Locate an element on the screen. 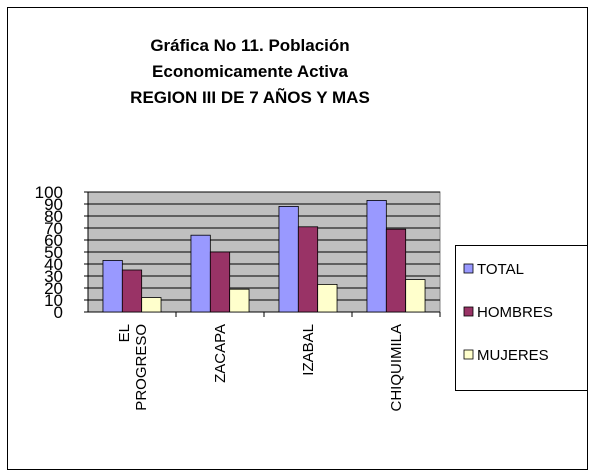  x-tick-label: IZABAL is located at coordinates (308, 350).